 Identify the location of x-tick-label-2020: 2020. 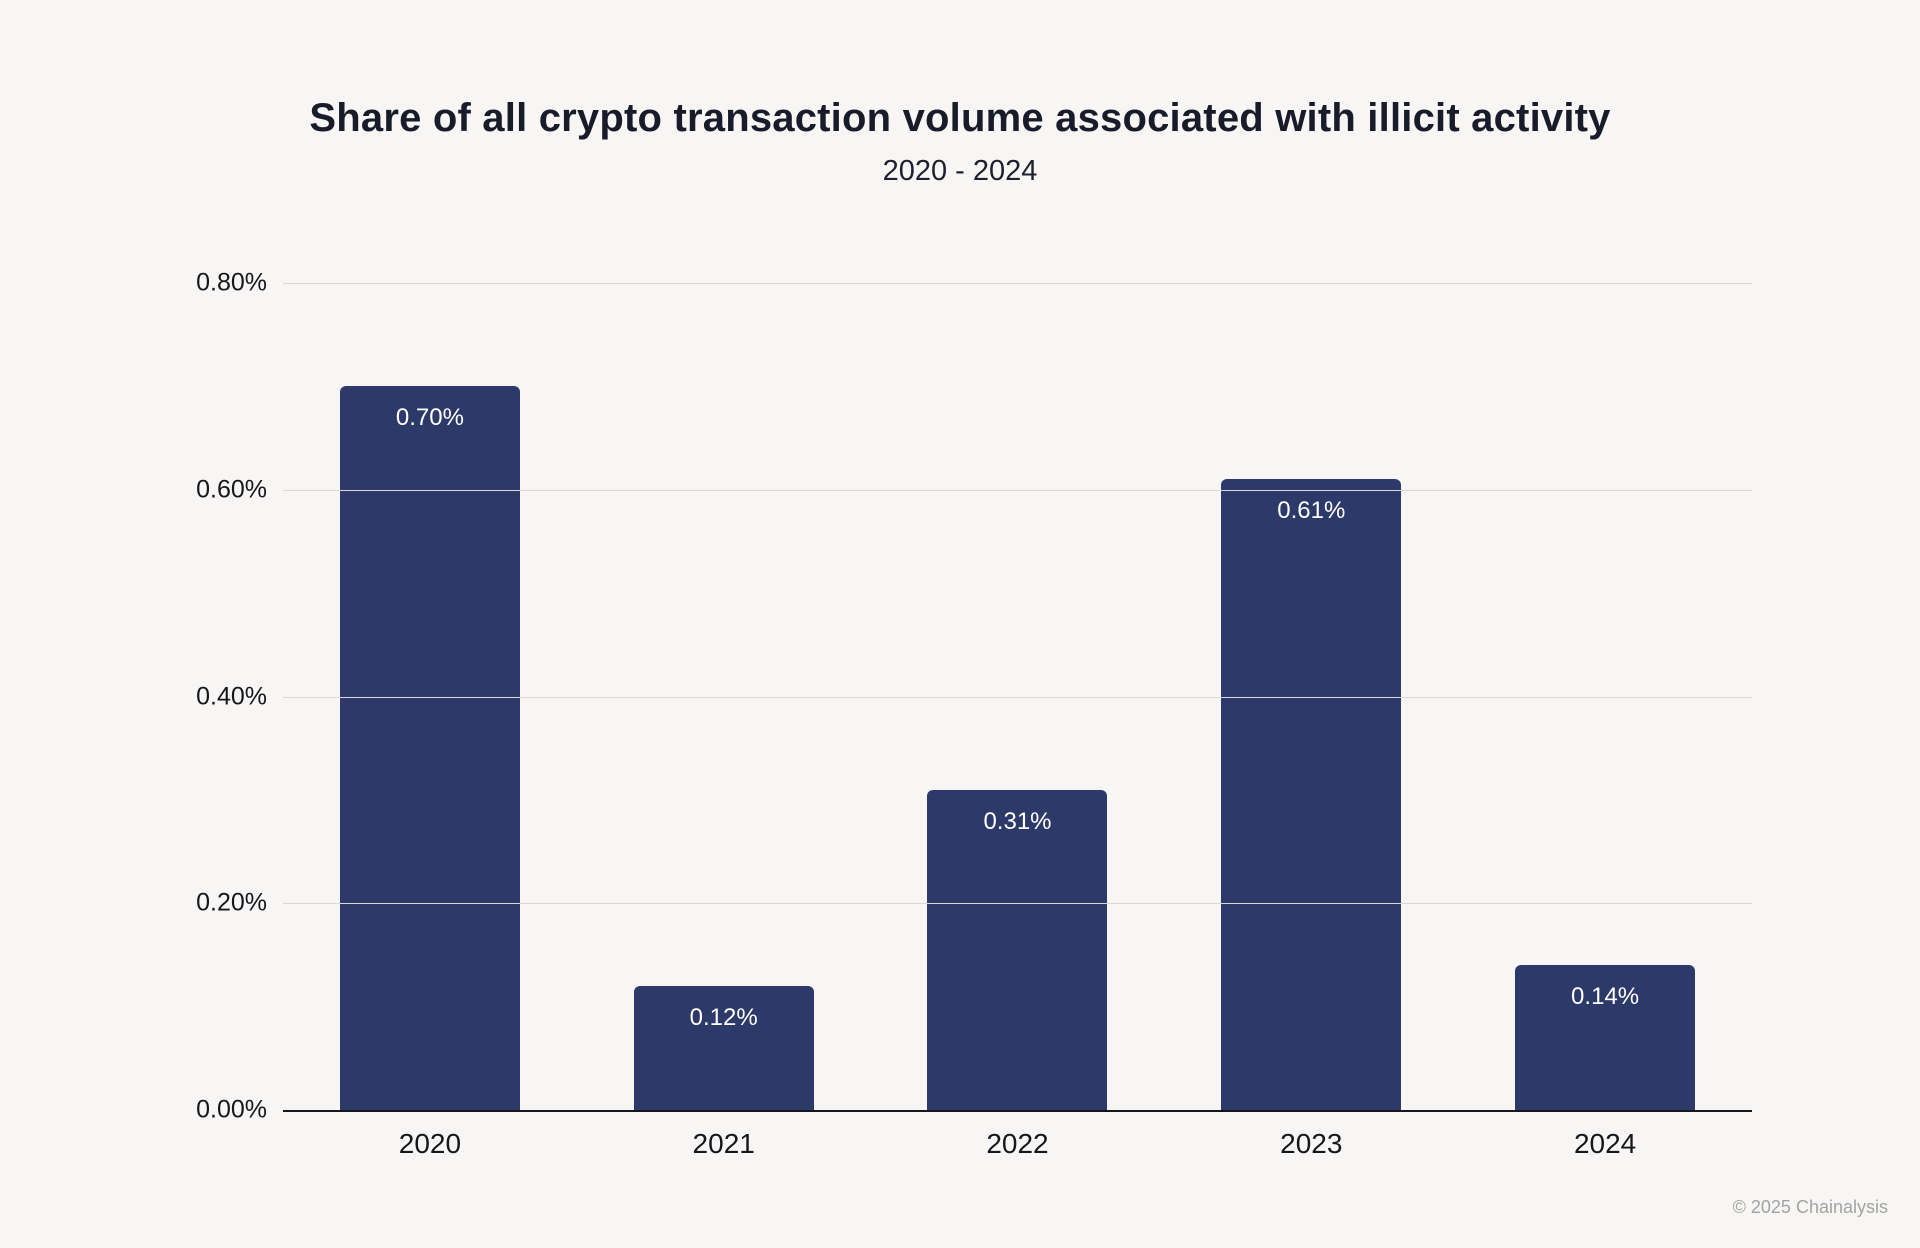
(430, 1143).